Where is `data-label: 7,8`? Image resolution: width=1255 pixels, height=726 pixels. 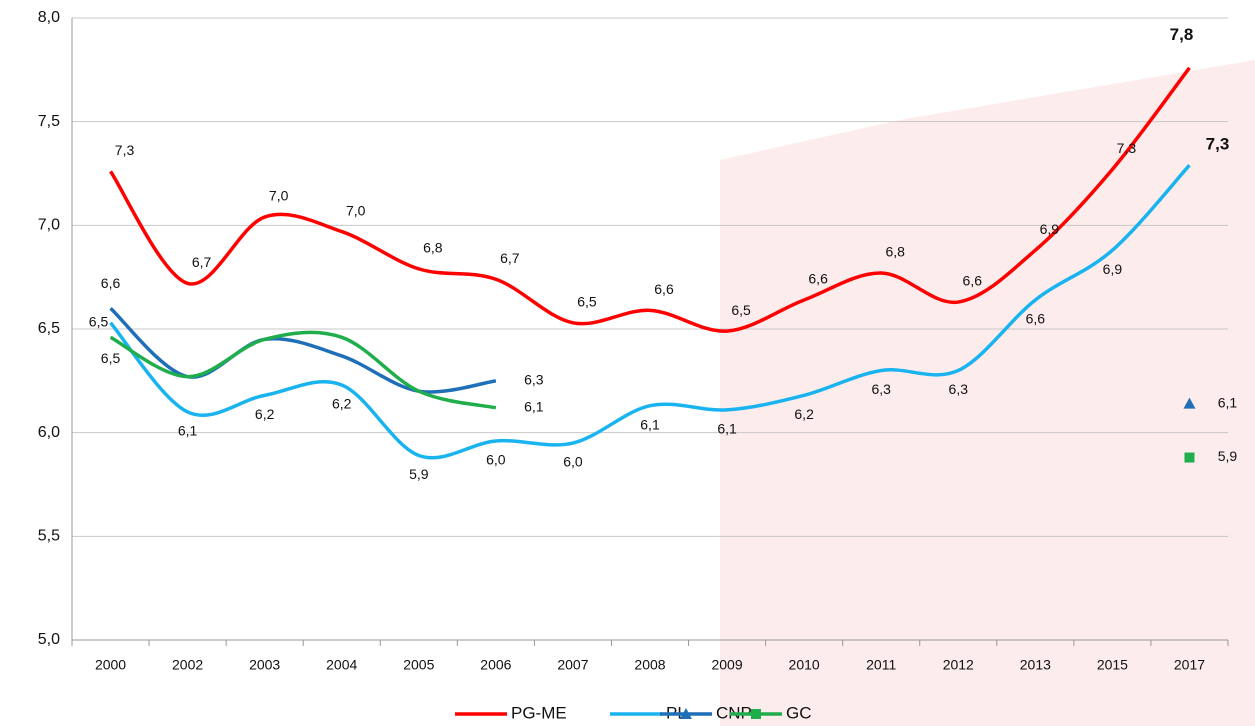
data-label: 7,8 is located at coordinates (1182, 34).